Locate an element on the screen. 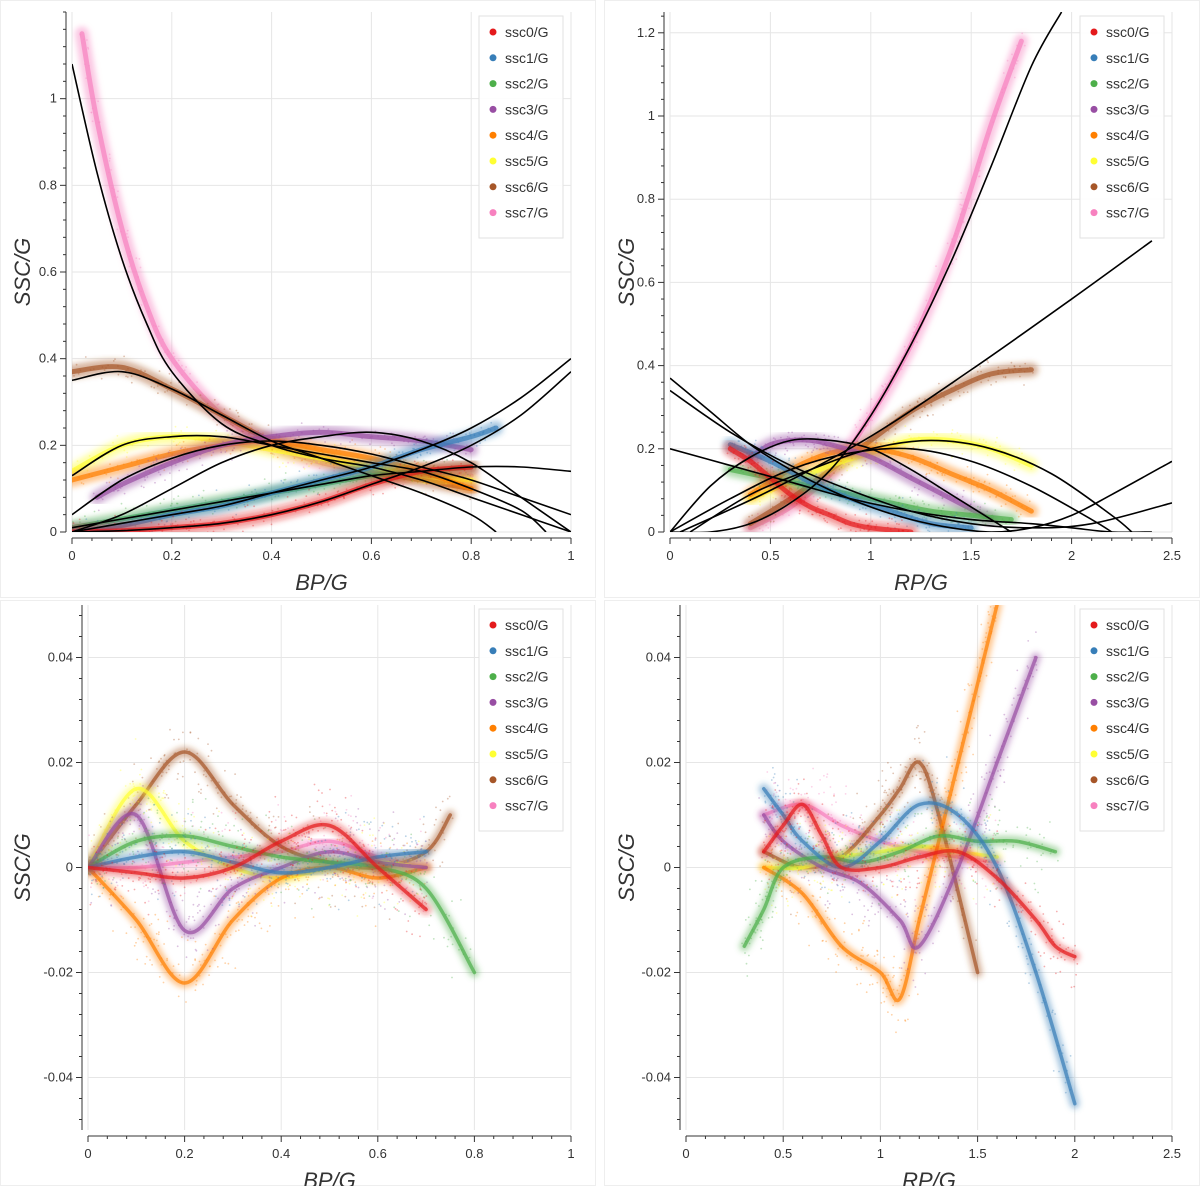  x-tick-label: 0 is located at coordinates (71, 555).